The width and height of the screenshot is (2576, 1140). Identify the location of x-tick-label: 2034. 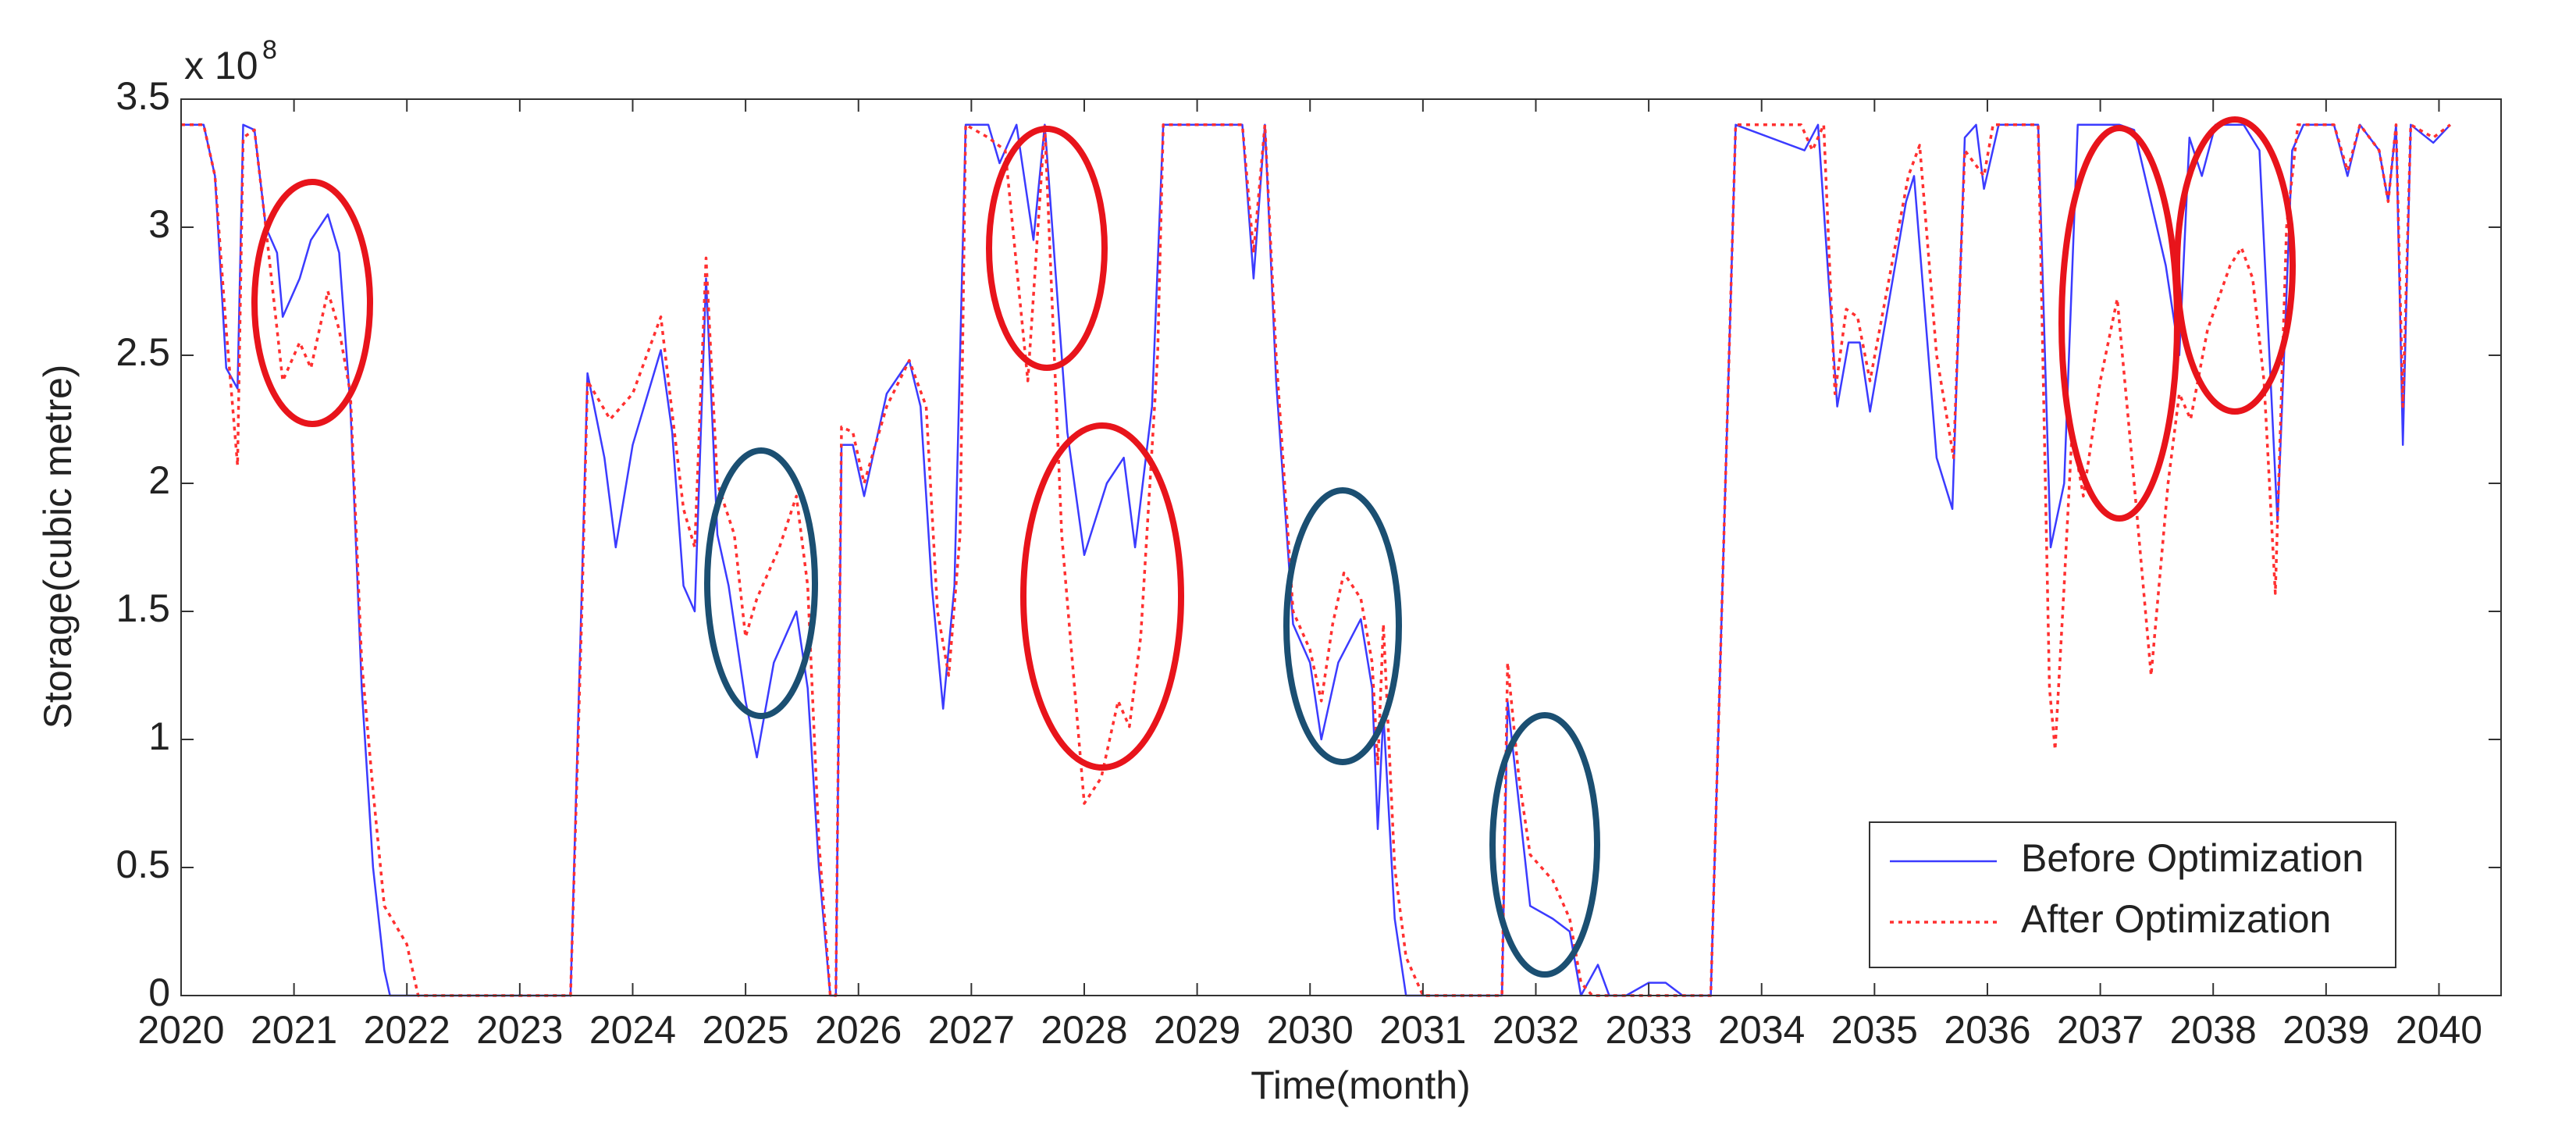
(1761, 1030).